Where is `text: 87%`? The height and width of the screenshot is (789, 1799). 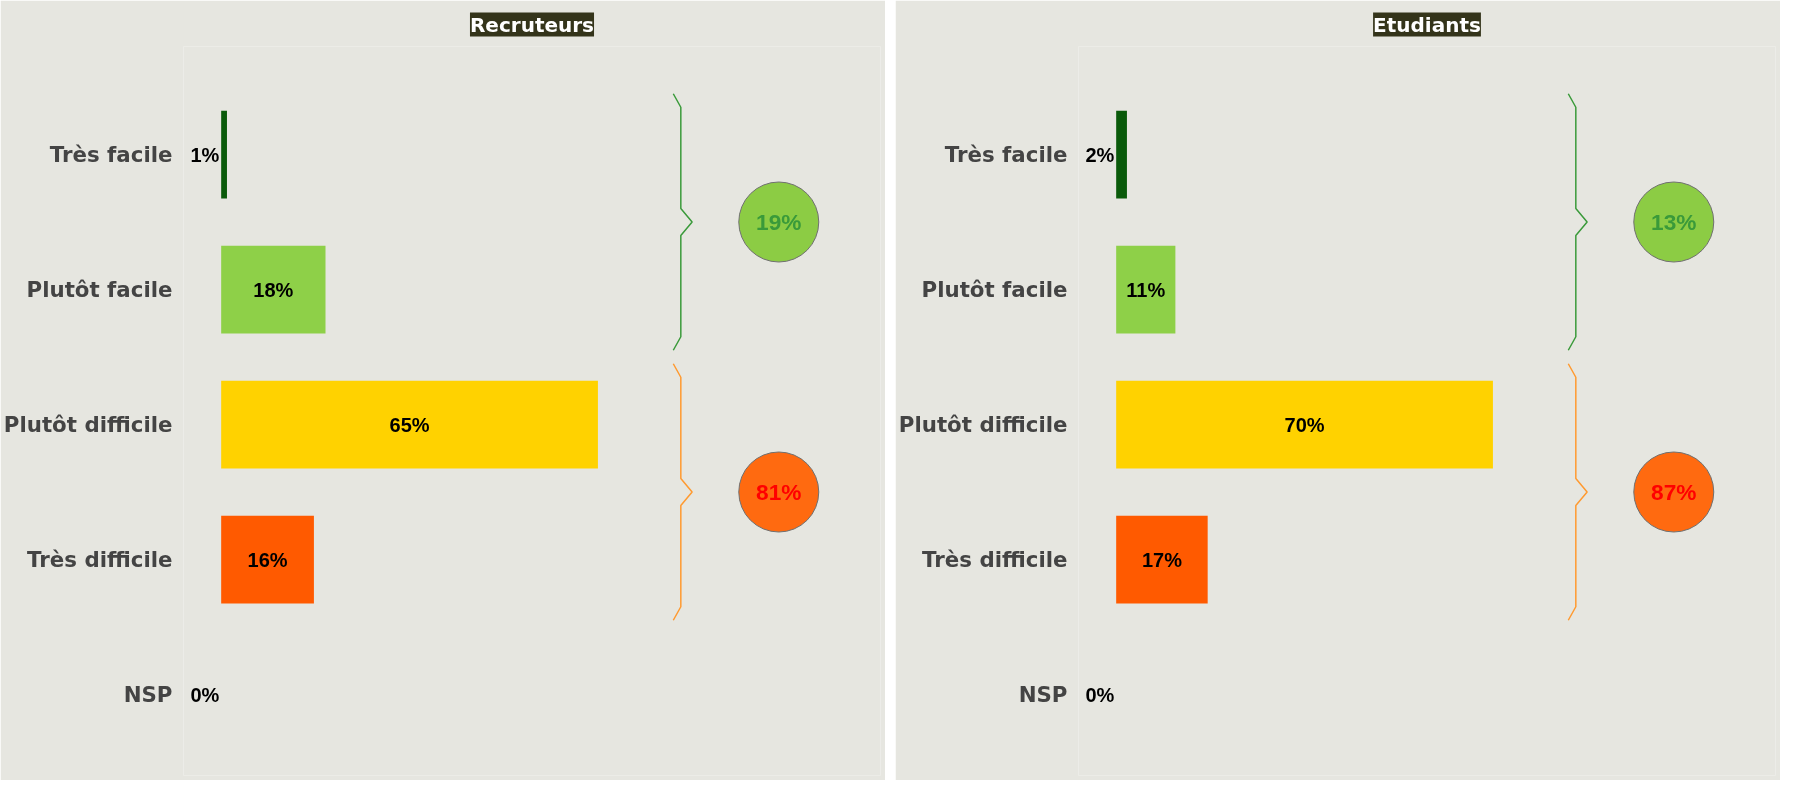 text: 87% is located at coordinates (1674, 492).